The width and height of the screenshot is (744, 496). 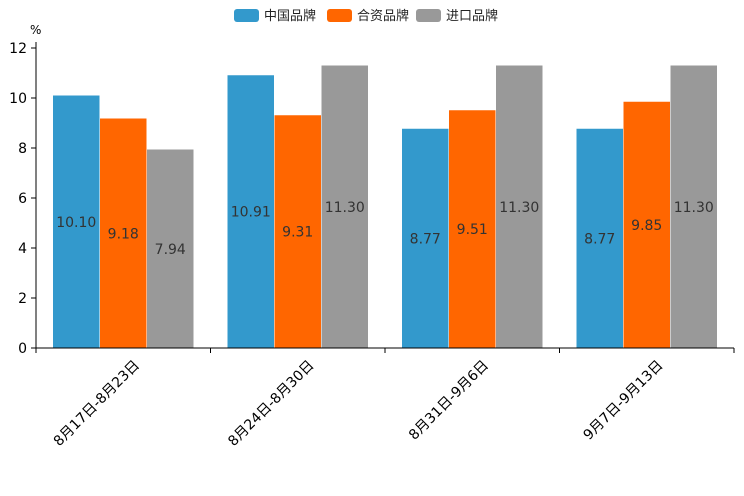 I want to click on y-tick-label: 10, so click(x=18, y=99).